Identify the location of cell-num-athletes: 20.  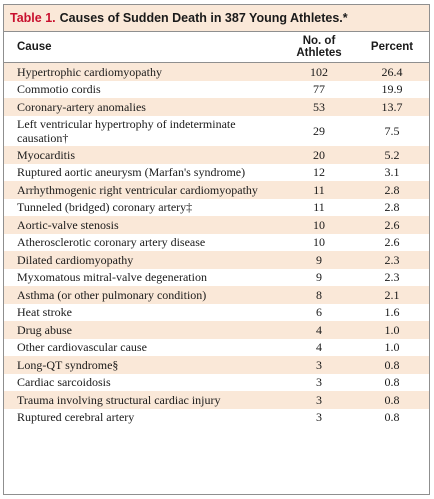
(319, 154).